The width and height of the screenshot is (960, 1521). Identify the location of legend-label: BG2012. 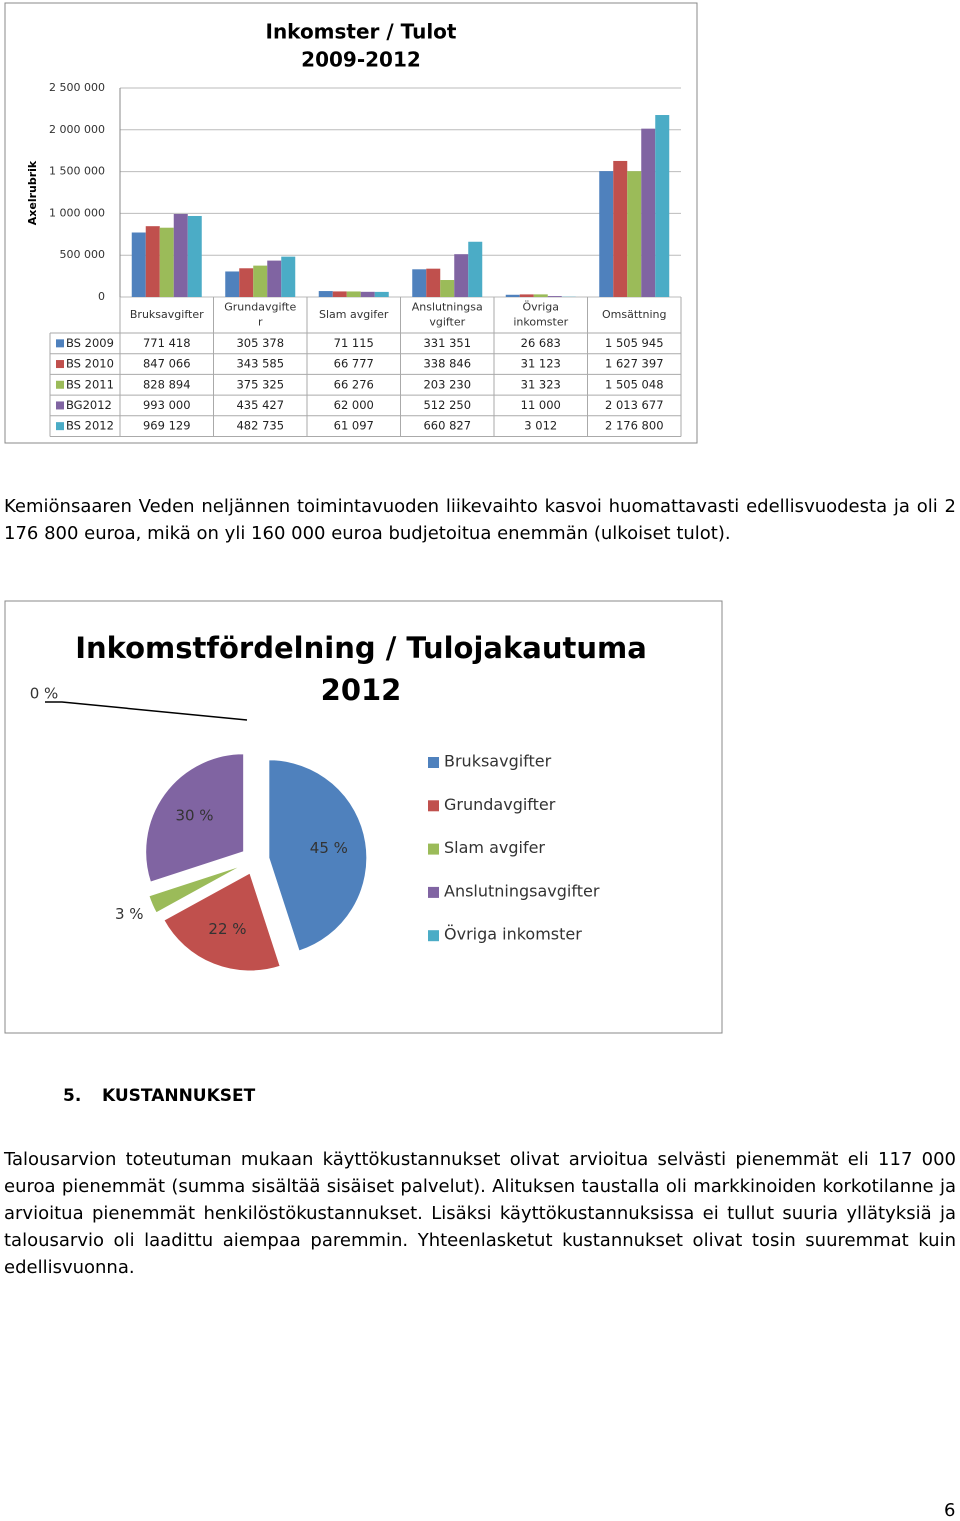
(89, 405).